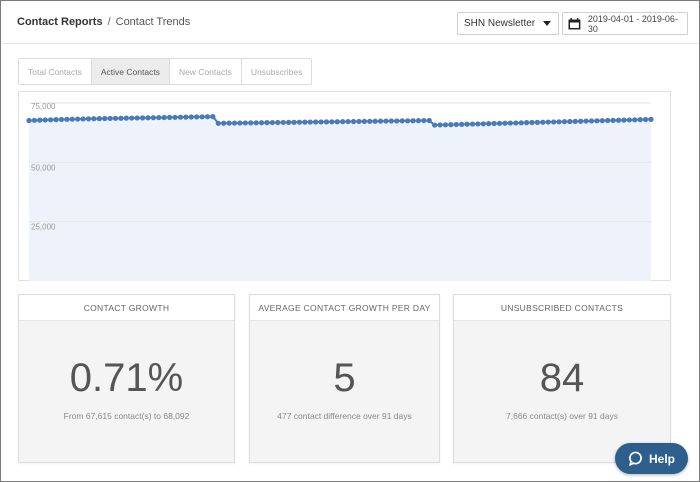  I want to click on help-button: Help, so click(651, 458).